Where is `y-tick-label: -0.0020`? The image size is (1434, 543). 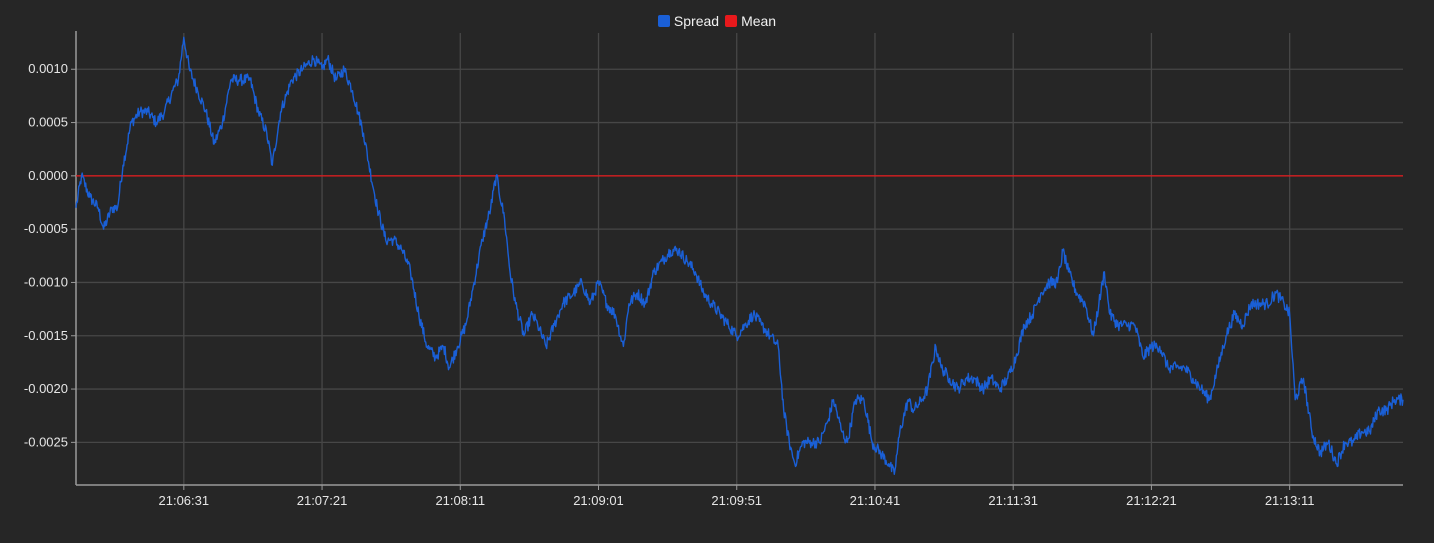
y-tick-label: -0.0020 is located at coordinates (46, 388).